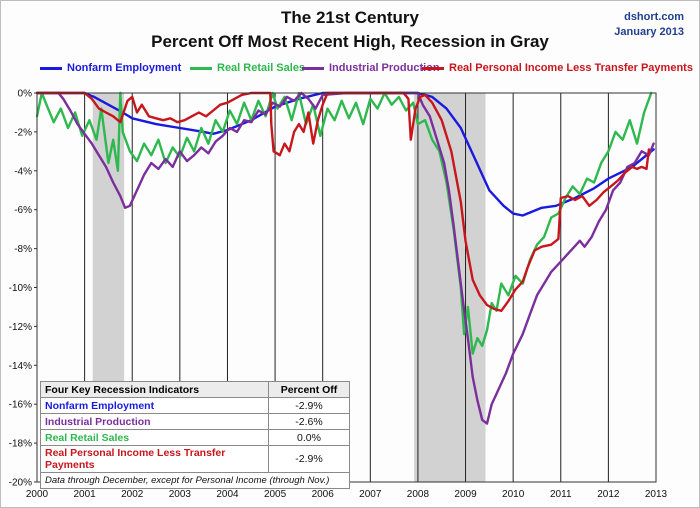  I want to click on legend-swatch-nonfarm, so click(51, 68).